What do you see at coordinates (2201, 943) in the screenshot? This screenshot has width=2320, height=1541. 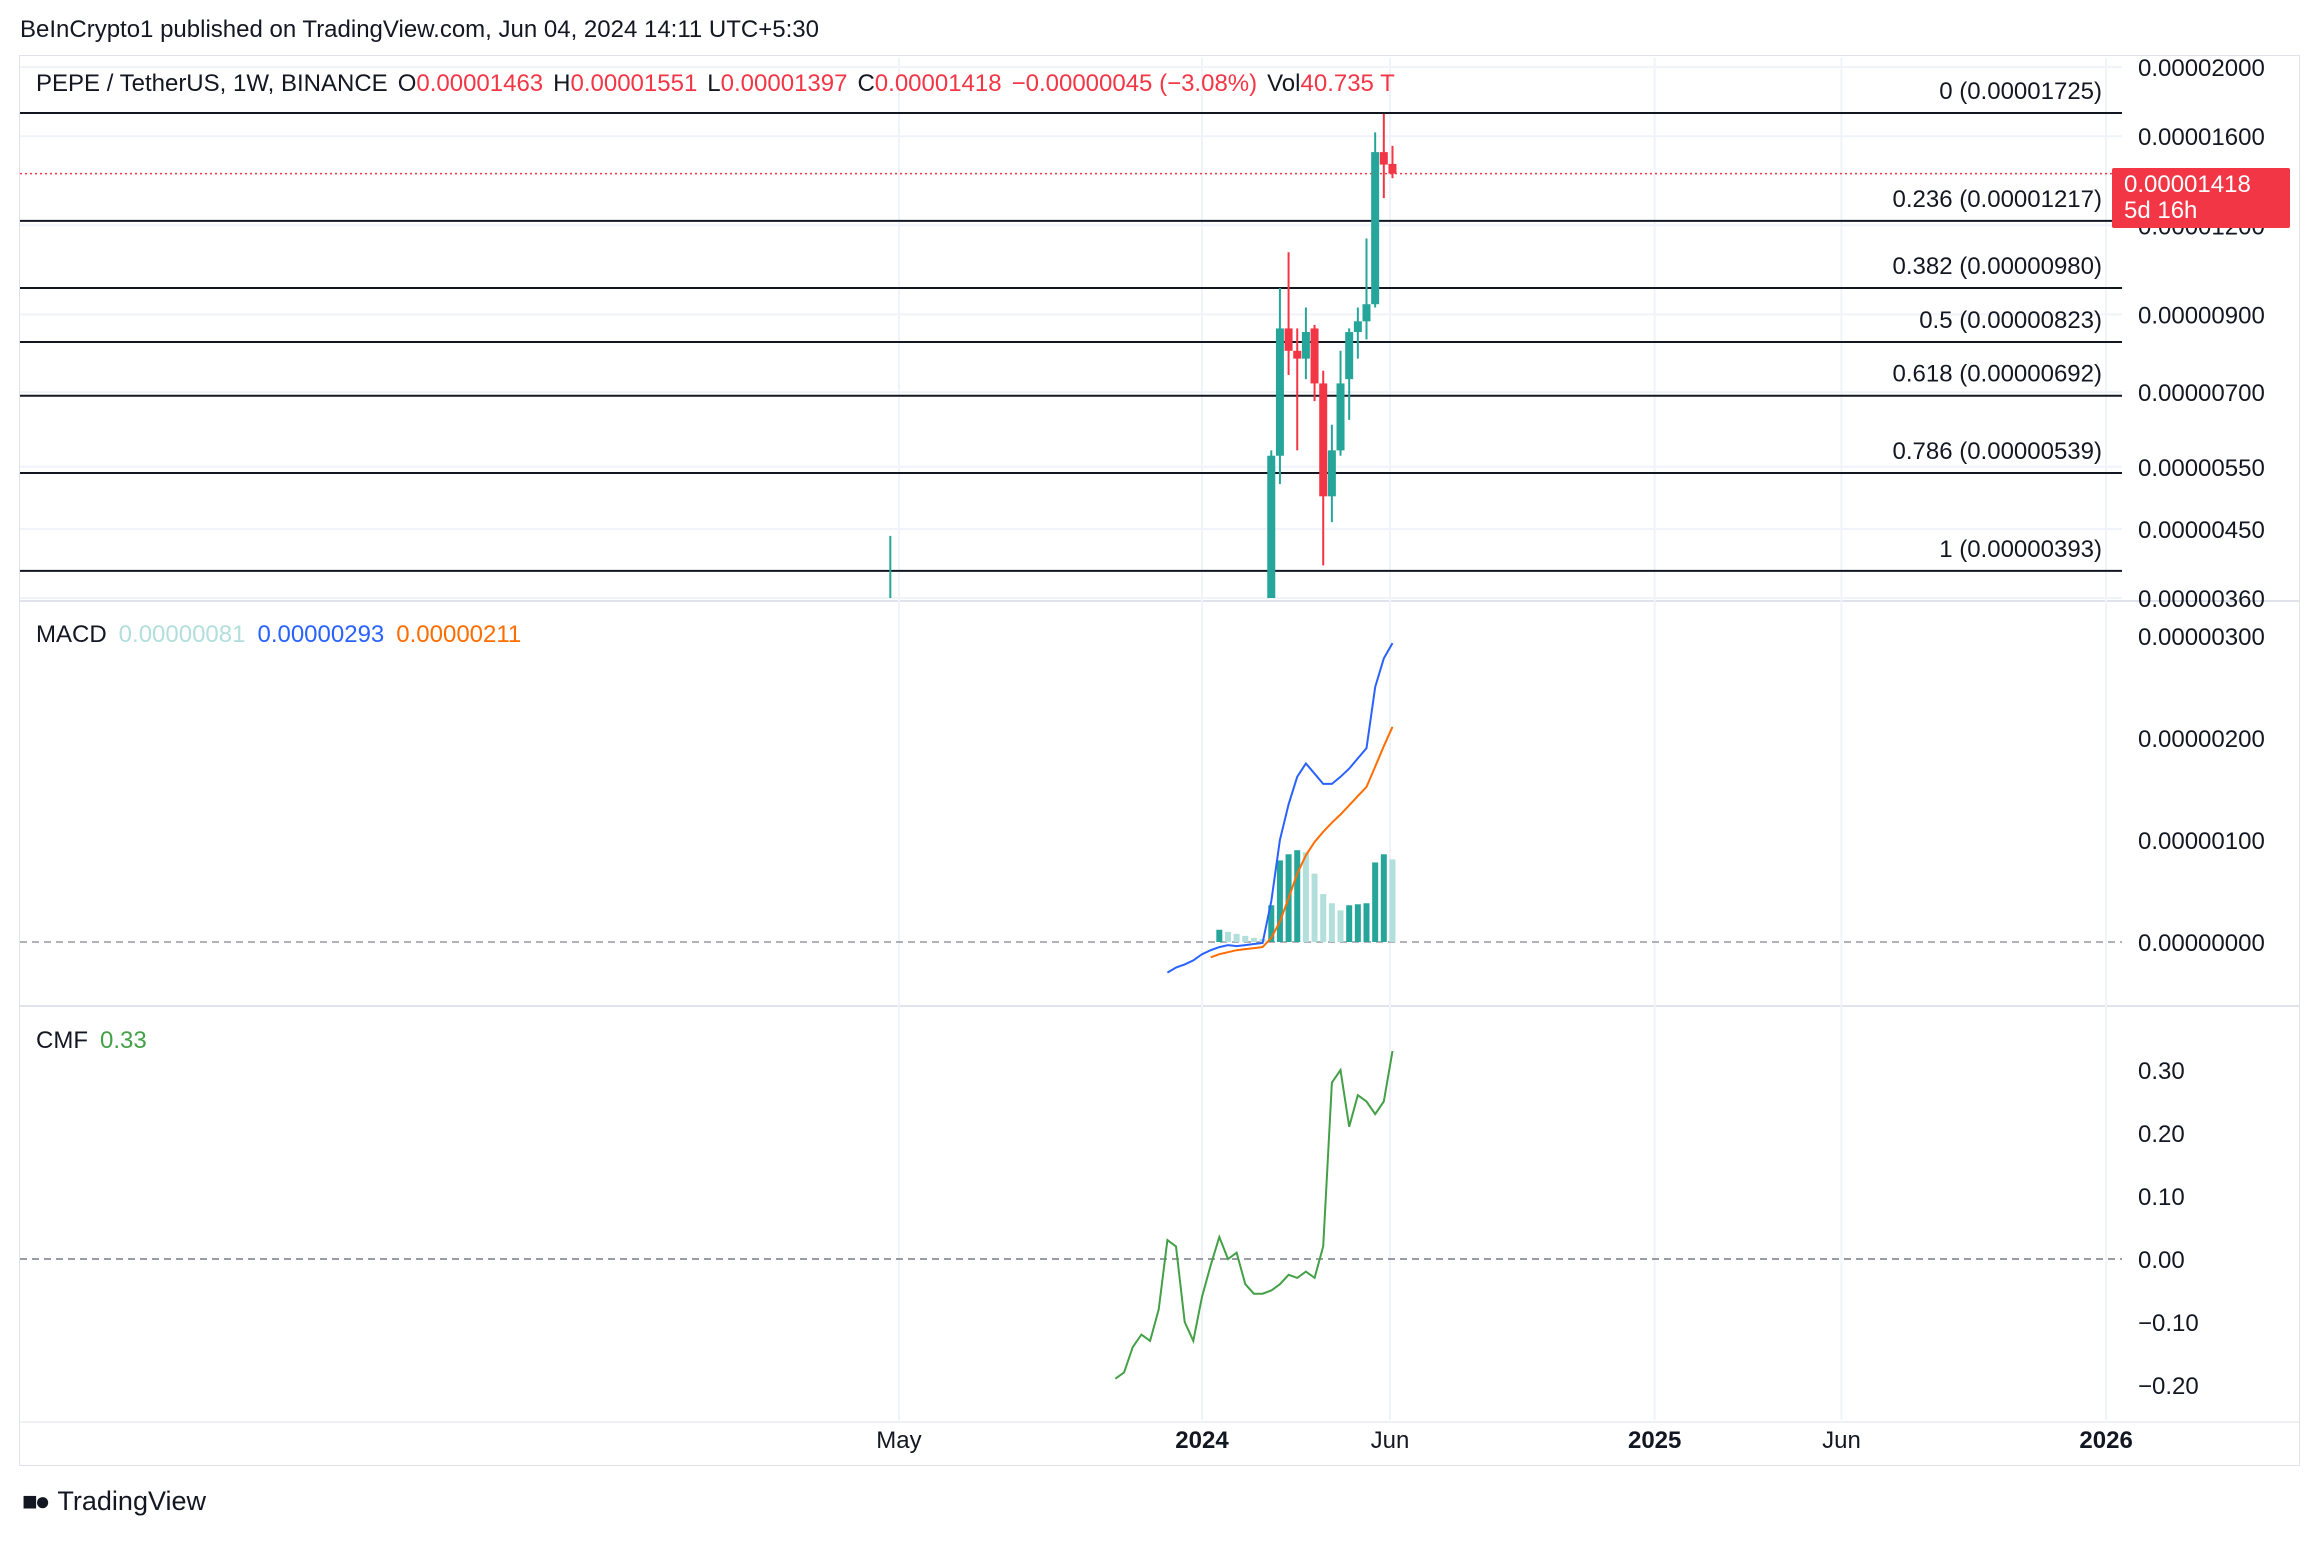 I see `macd-axis-tick: 0.00000000` at bounding box center [2201, 943].